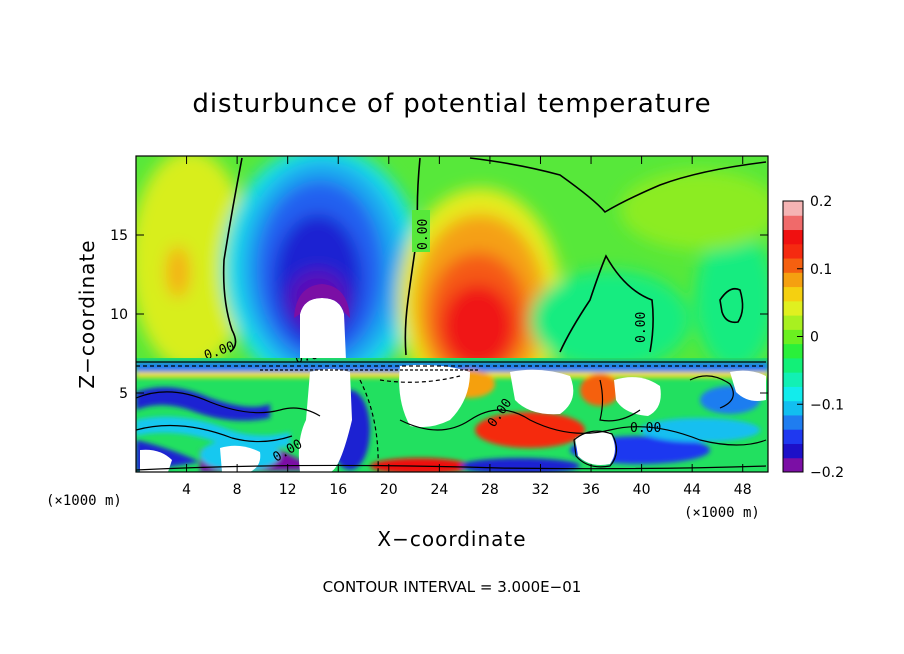 Image resolution: width=904 pixels, height=654 pixels. I want to click on white-regions, so click(453, 418).